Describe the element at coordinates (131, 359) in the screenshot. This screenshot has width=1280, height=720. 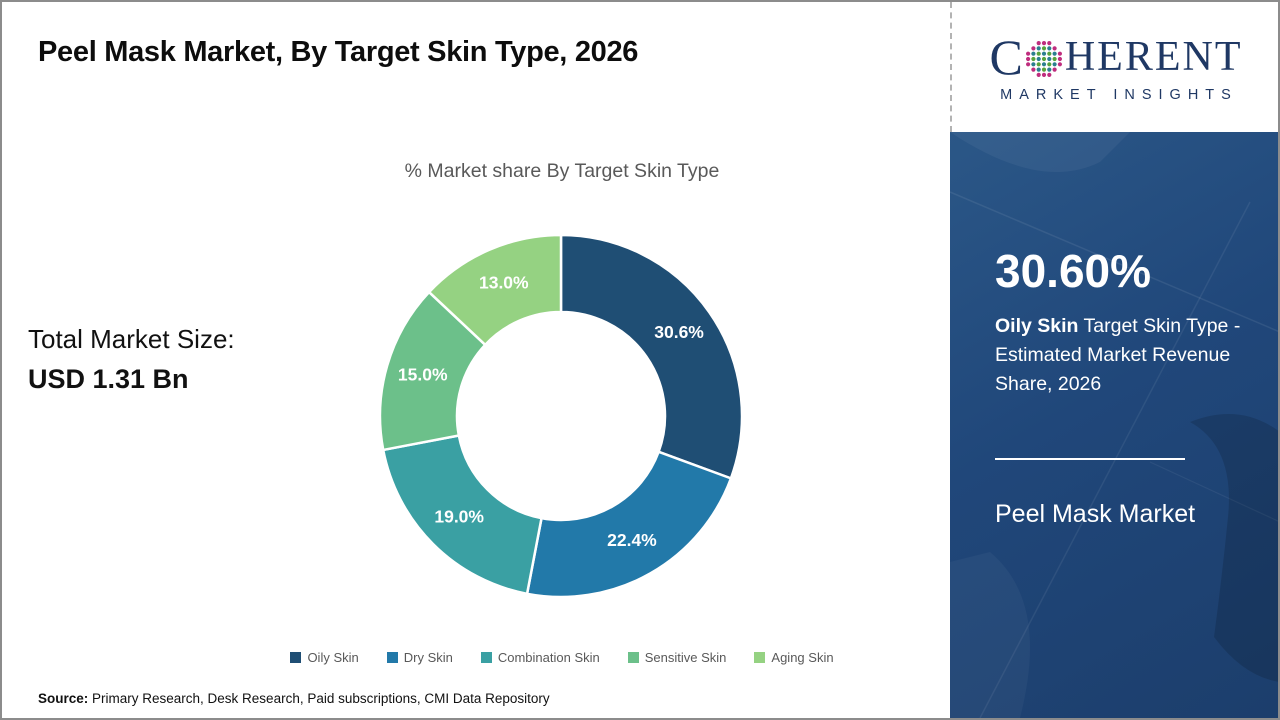
I see `total-market-size-block: Total Market Size: USD 1.31 Bn` at that location.